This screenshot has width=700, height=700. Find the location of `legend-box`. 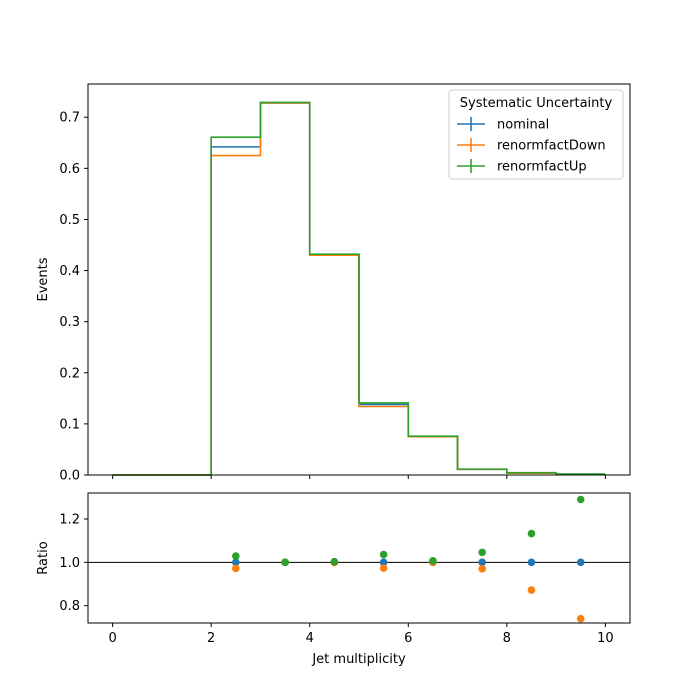

legend-box is located at coordinates (536, 134).